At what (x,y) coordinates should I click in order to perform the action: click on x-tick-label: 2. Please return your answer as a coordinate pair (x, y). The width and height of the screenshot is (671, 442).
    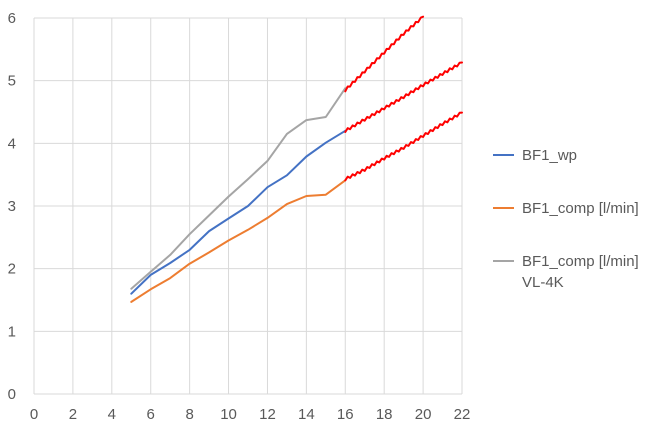
    Looking at the image, I should click on (73, 414).